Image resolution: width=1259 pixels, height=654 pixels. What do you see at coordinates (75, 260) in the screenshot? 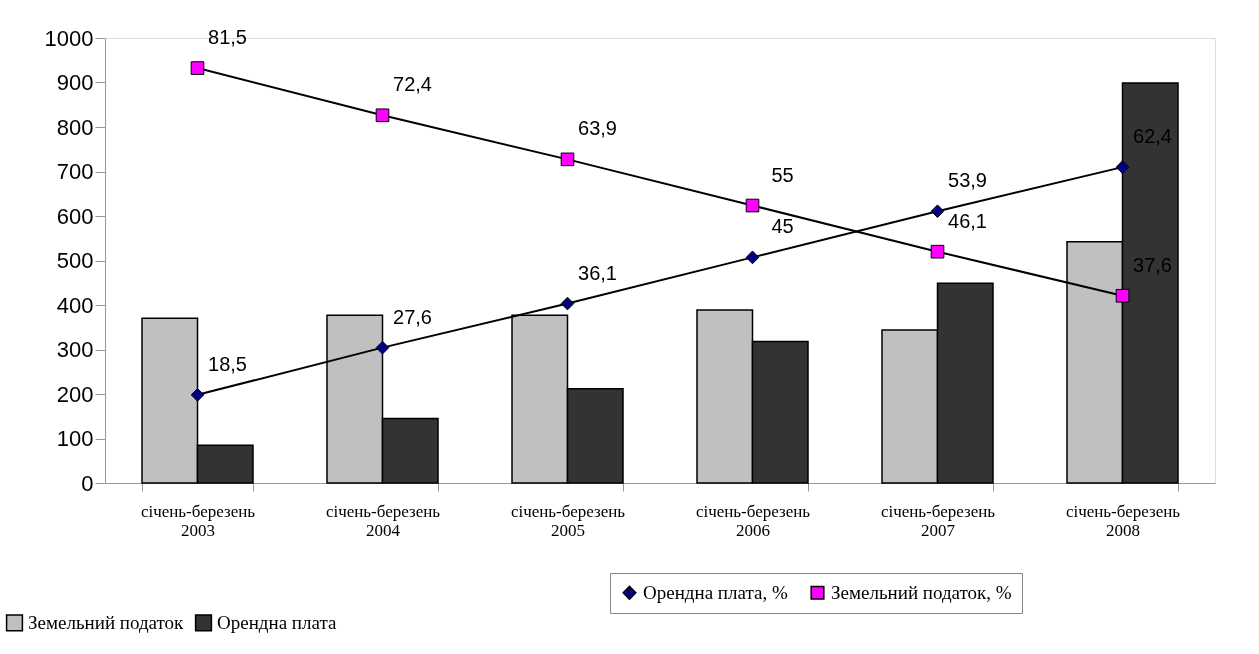
I see `y-tick-label: 500` at bounding box center [75, 260].